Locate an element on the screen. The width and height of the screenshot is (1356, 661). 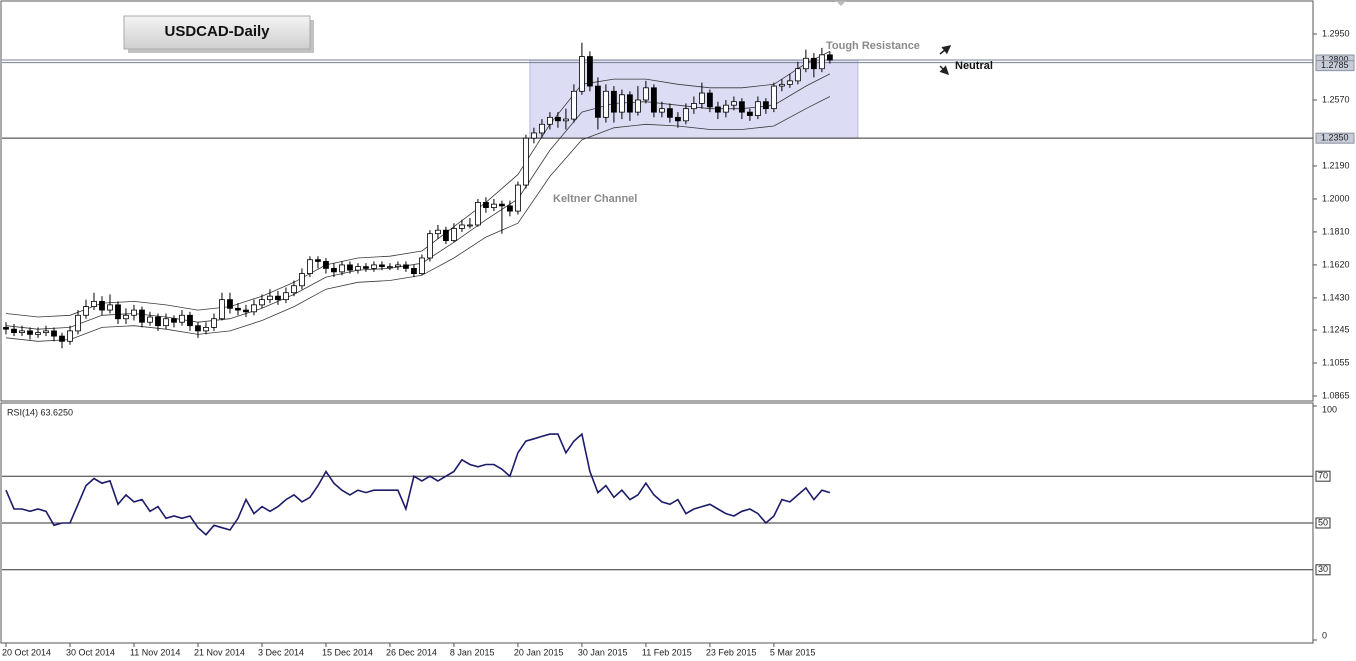
scroll-marker is located at coordinates (841, 3).